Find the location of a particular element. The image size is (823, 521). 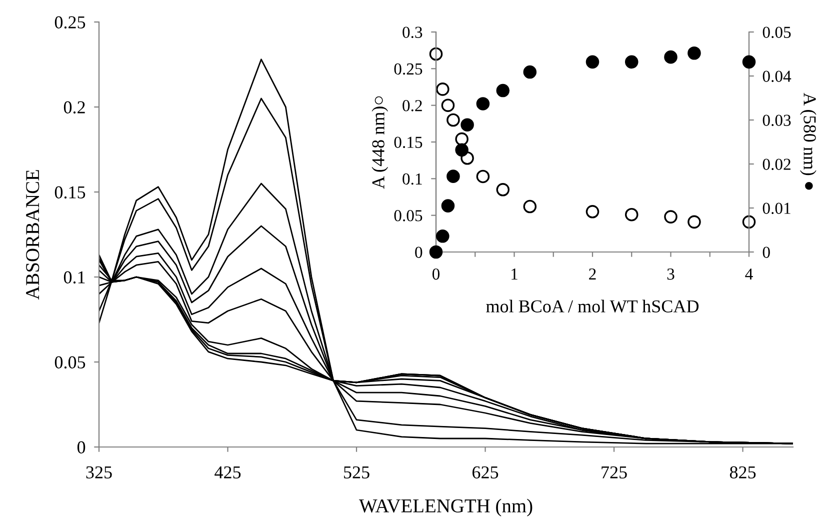

x-tick-label: 725 is located at coordinates (614, 472).